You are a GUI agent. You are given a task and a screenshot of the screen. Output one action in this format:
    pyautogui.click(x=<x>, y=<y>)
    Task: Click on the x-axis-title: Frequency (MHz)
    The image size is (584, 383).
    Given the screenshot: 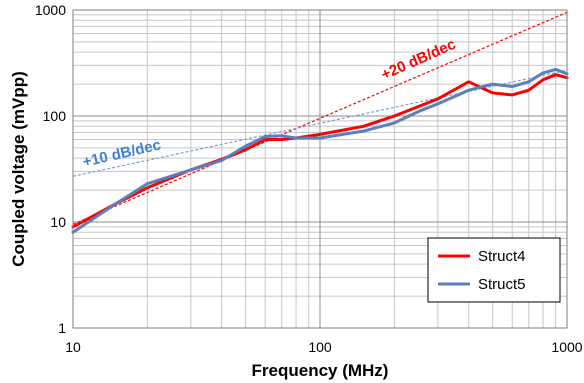 What is the action you would take?
    pyautogui.click(x=320, y=370)
    